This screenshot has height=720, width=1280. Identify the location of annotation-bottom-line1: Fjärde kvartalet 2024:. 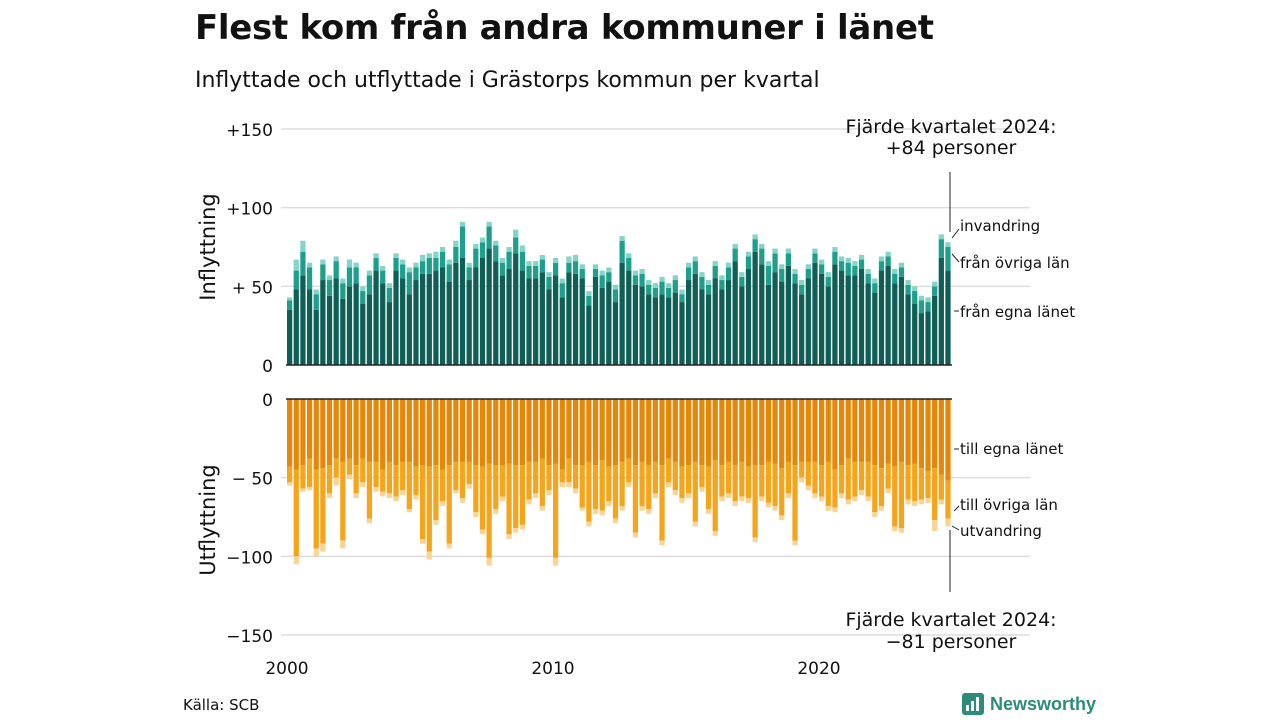
(950, 620).